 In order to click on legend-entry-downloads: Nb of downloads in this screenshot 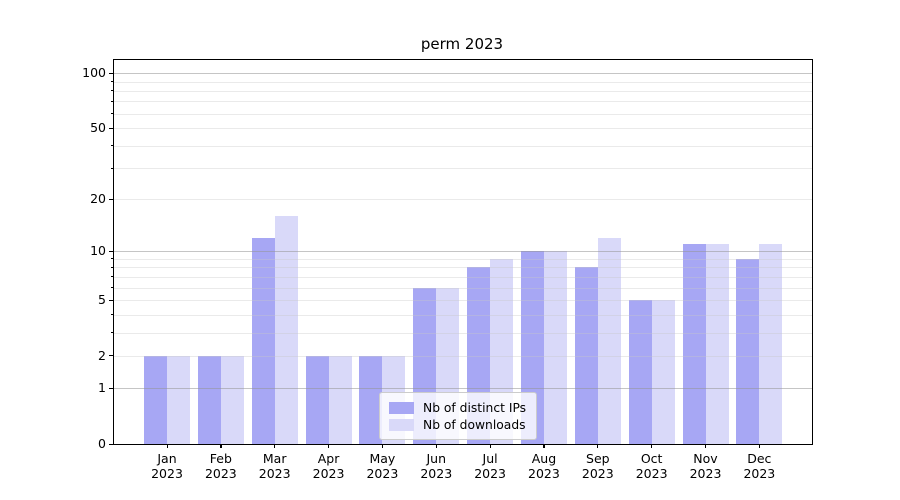, I will do `click(457, 424)`.